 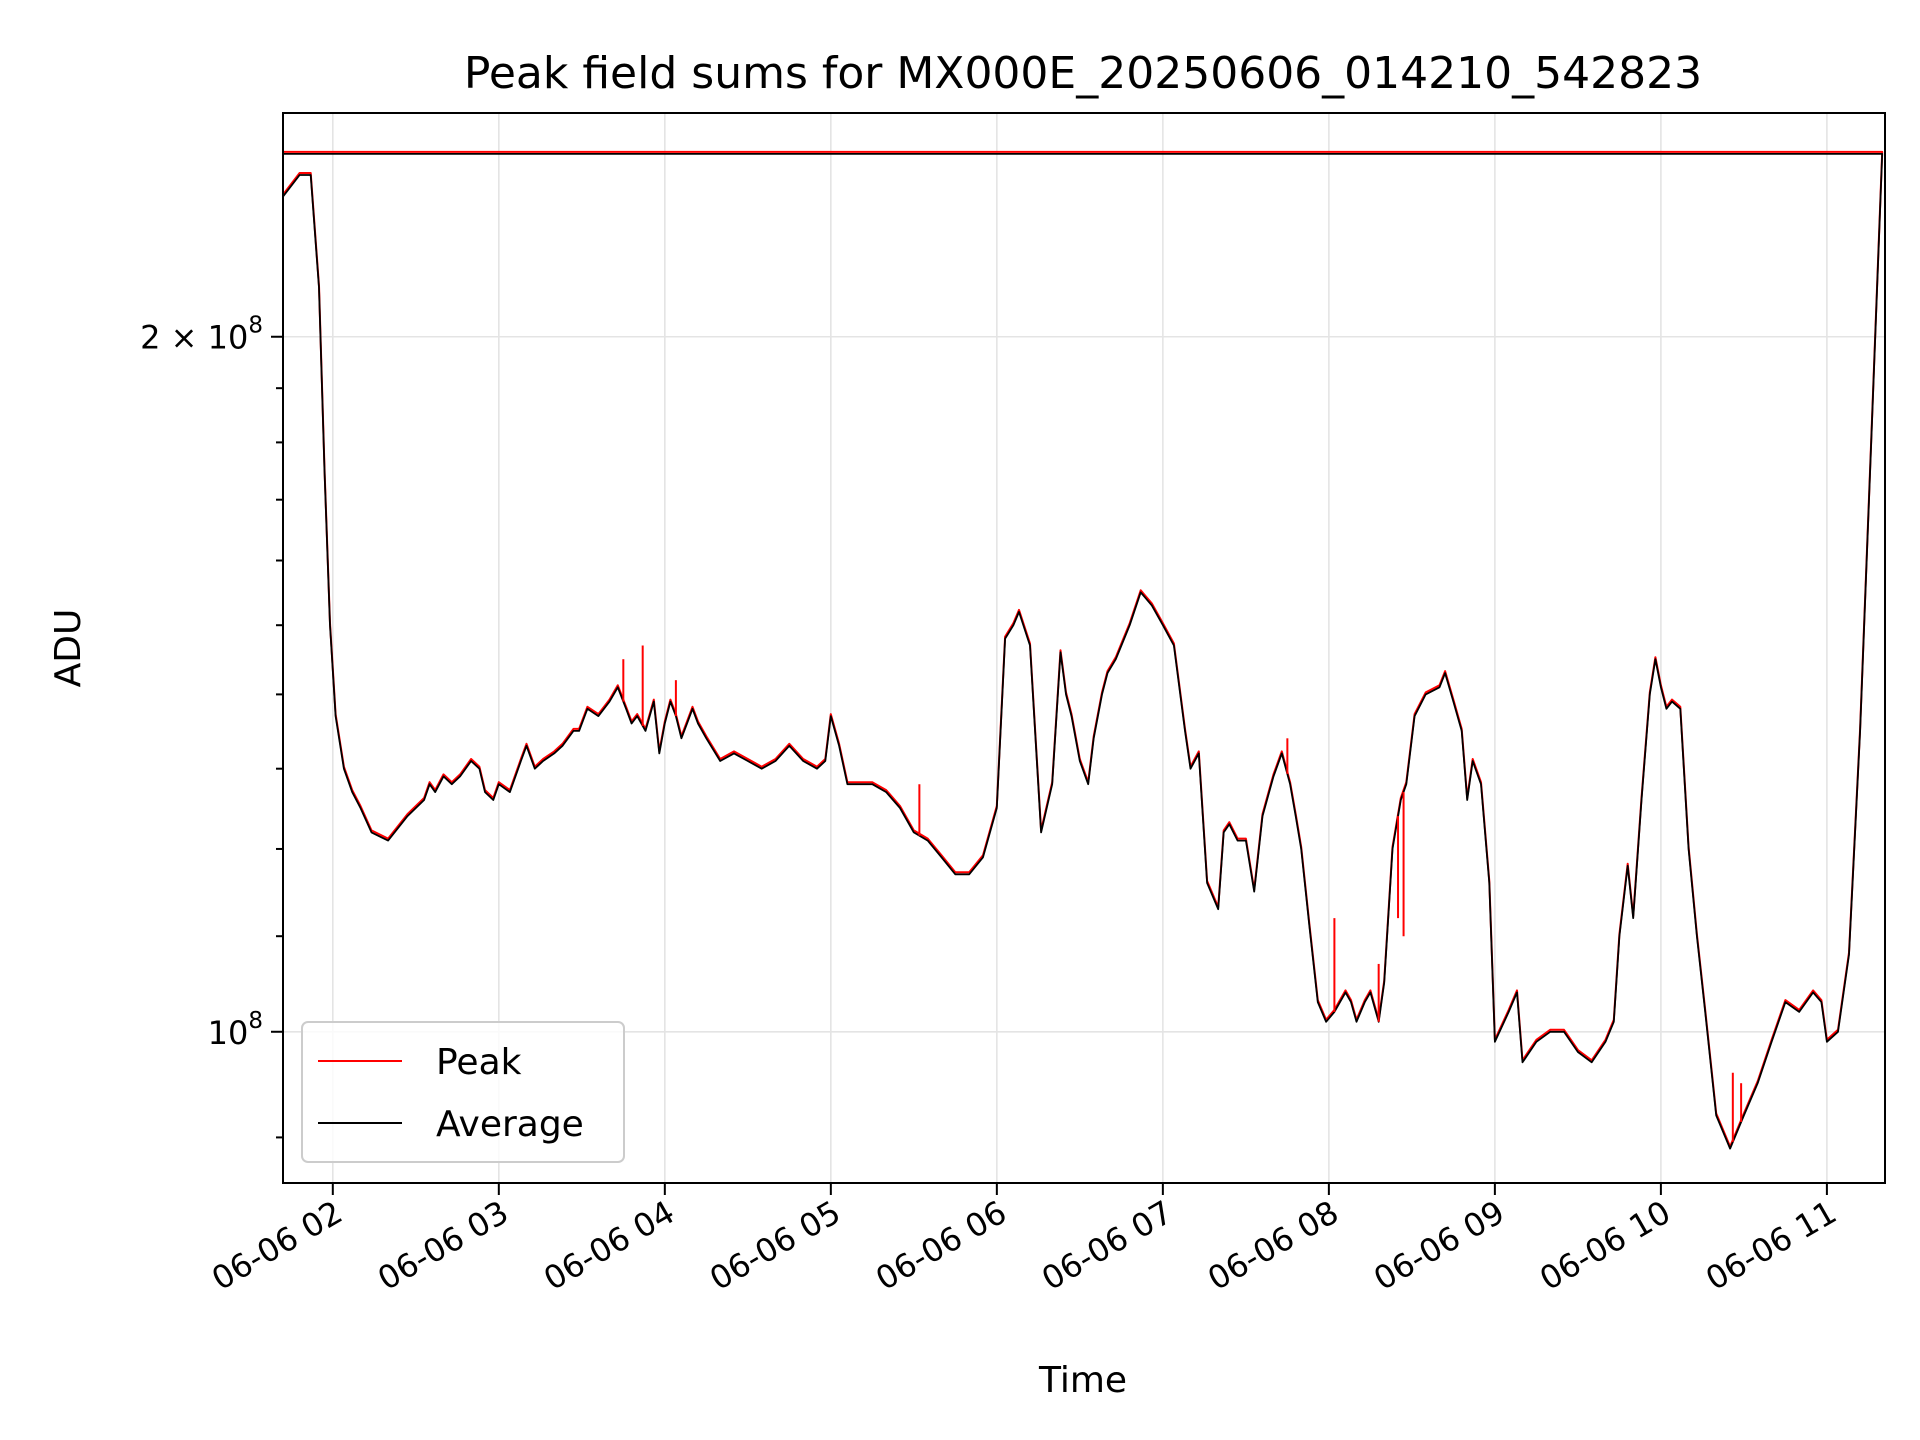 I want to click on x-tick-label: 06-06 04, so click(x=609, y=1245).